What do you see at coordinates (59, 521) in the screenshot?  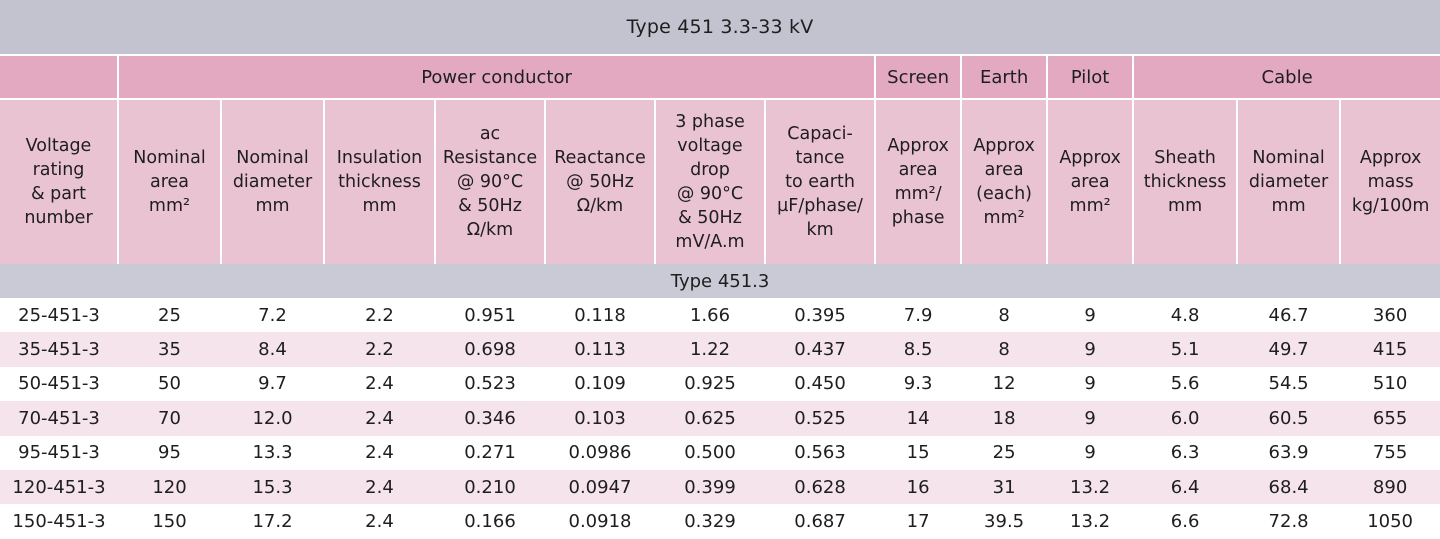 I see `table-cell: 150-451-3` at bounding box center [59, 521].